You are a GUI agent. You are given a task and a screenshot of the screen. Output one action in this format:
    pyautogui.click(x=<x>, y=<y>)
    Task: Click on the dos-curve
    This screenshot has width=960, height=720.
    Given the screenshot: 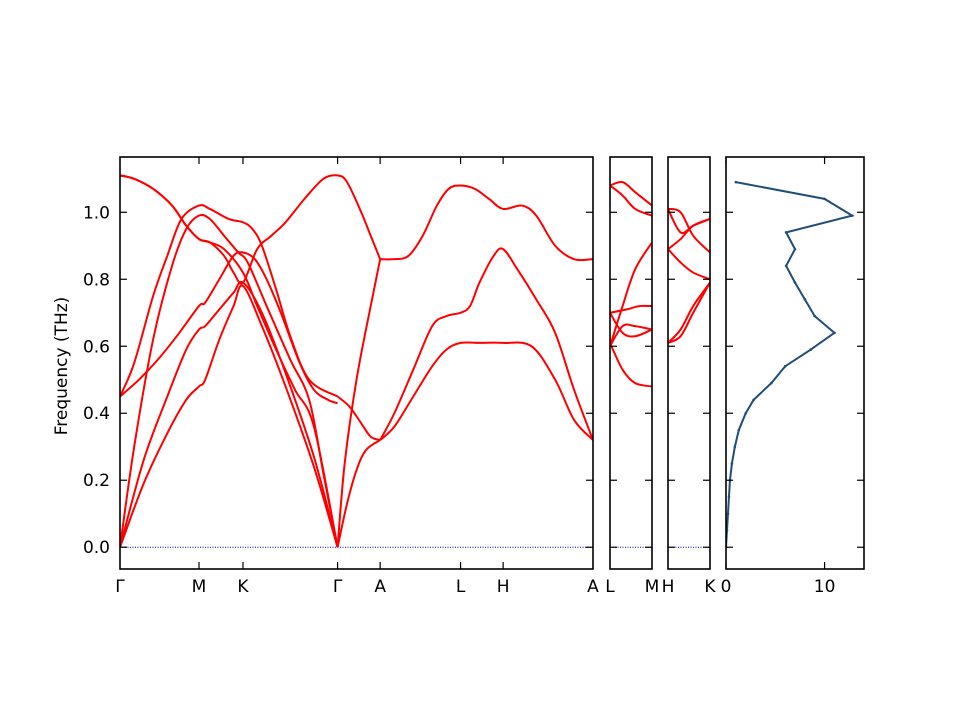 What is the action you would take?
    pyautogui.click(x=790, y=364)
    